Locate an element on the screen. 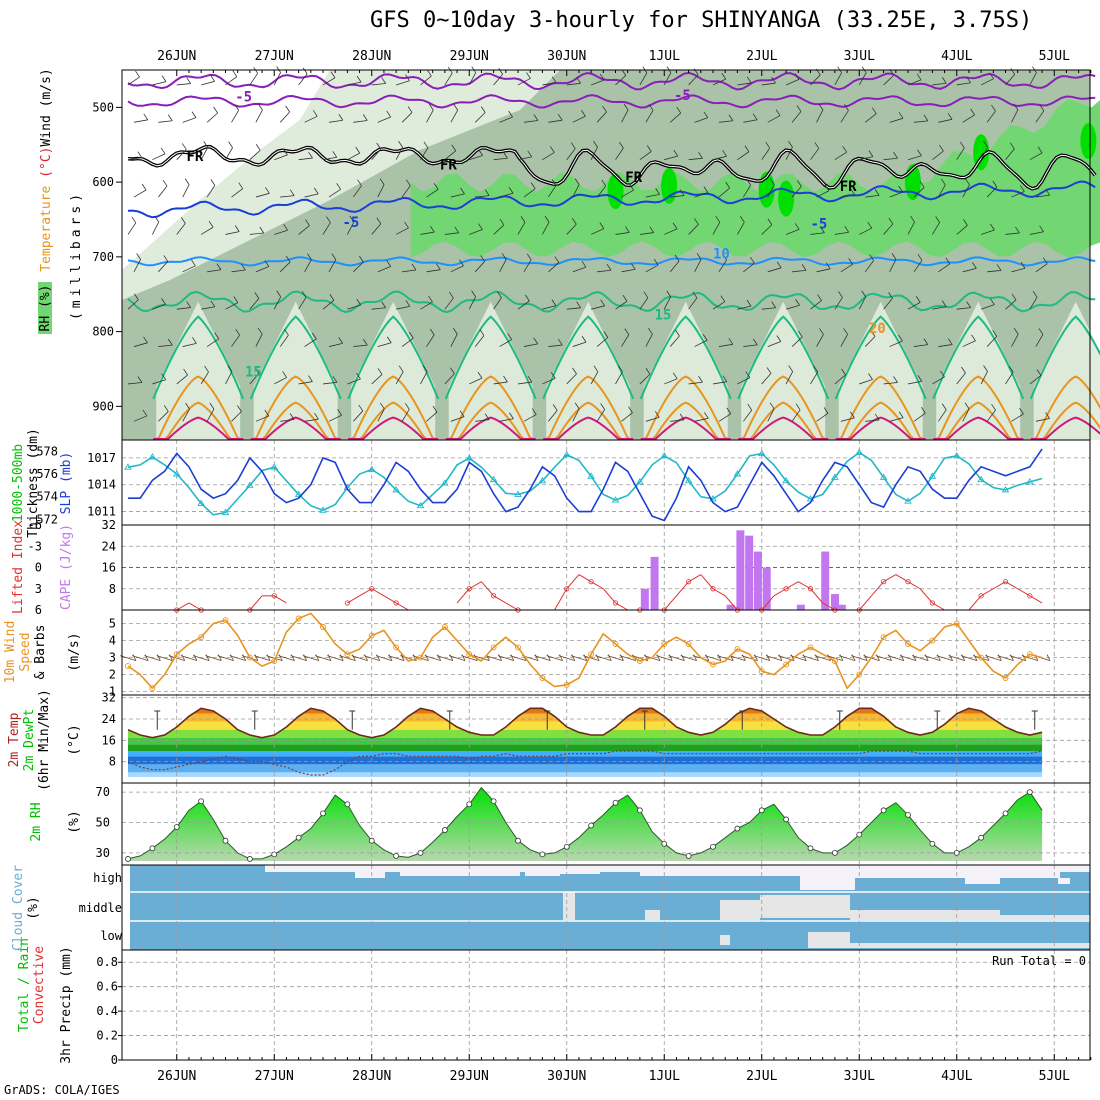 The height and width of the screenshot is (1100, 1100). date-label-top: 26JUN is located at coordinates (176, 56).